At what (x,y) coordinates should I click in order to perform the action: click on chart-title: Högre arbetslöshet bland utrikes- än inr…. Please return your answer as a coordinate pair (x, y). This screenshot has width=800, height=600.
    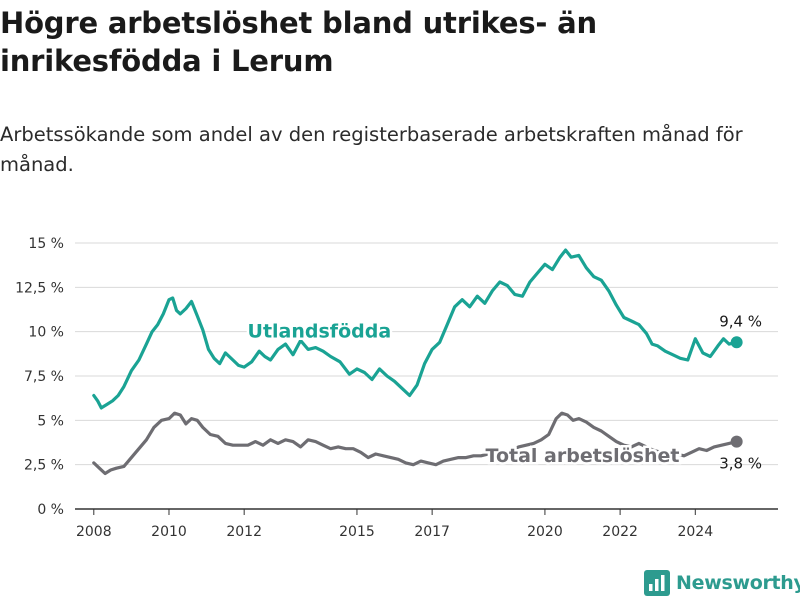
    Looking at the image, I should click on (298, 42).